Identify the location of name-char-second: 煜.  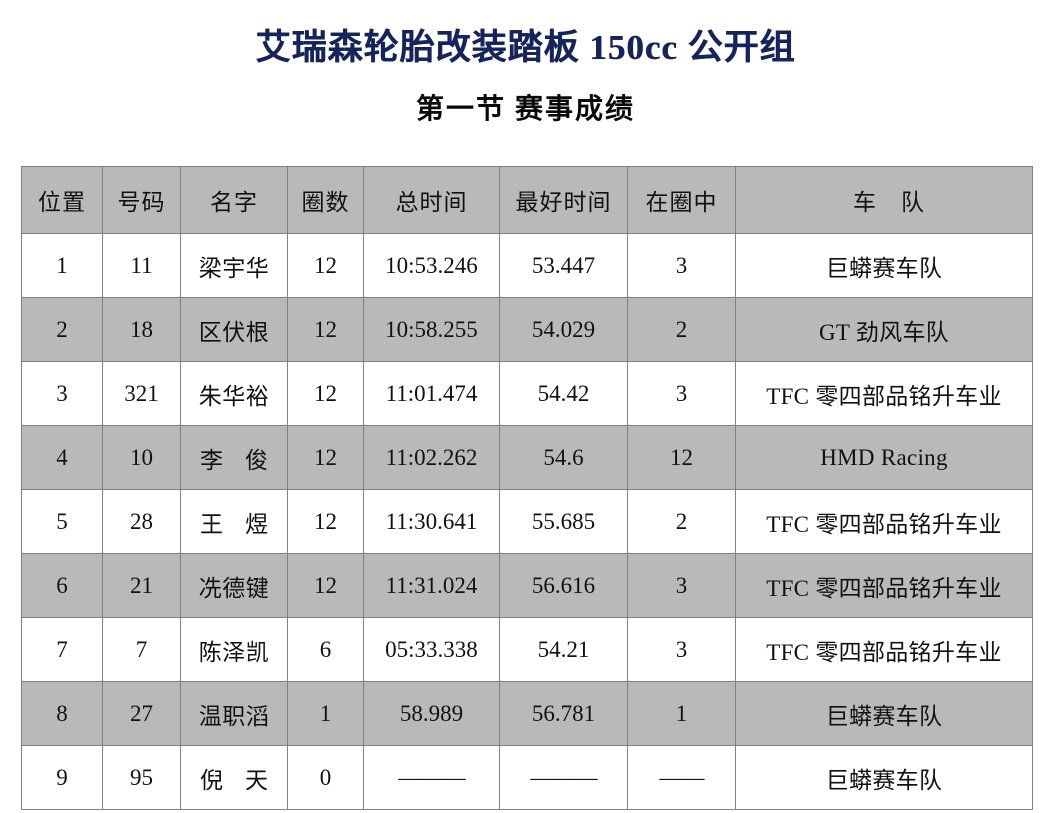
(256, 524).